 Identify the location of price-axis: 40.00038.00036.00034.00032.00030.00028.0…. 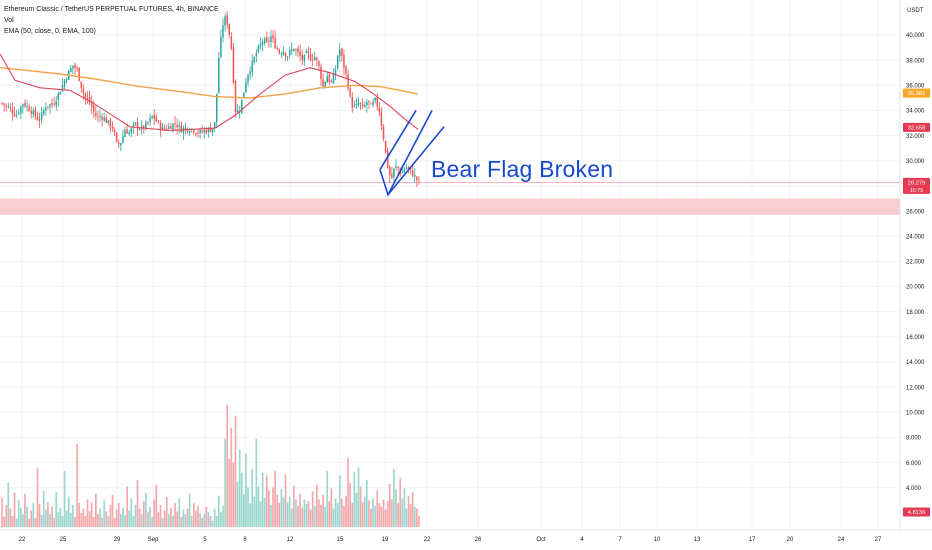
(915, 262).